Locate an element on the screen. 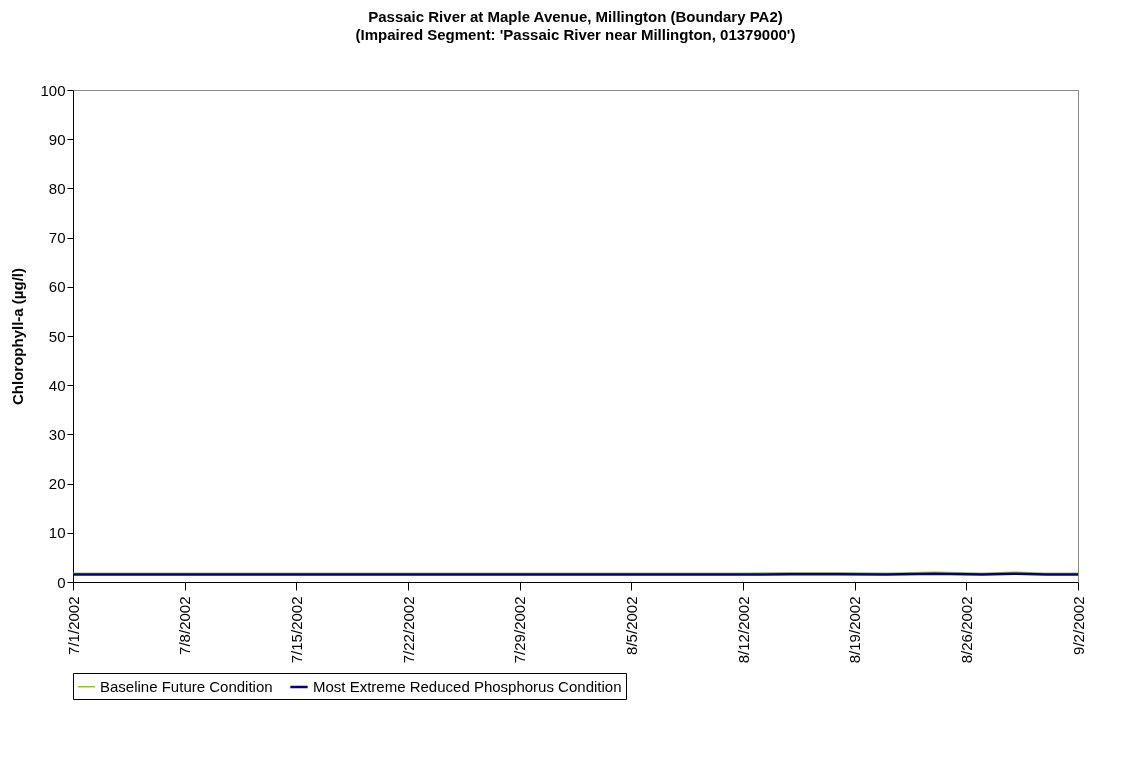 Image resolution: width=1137 pixels, height=773 pixels. legend-label: Baseline Future Condition is located at coordinates (186, 686).